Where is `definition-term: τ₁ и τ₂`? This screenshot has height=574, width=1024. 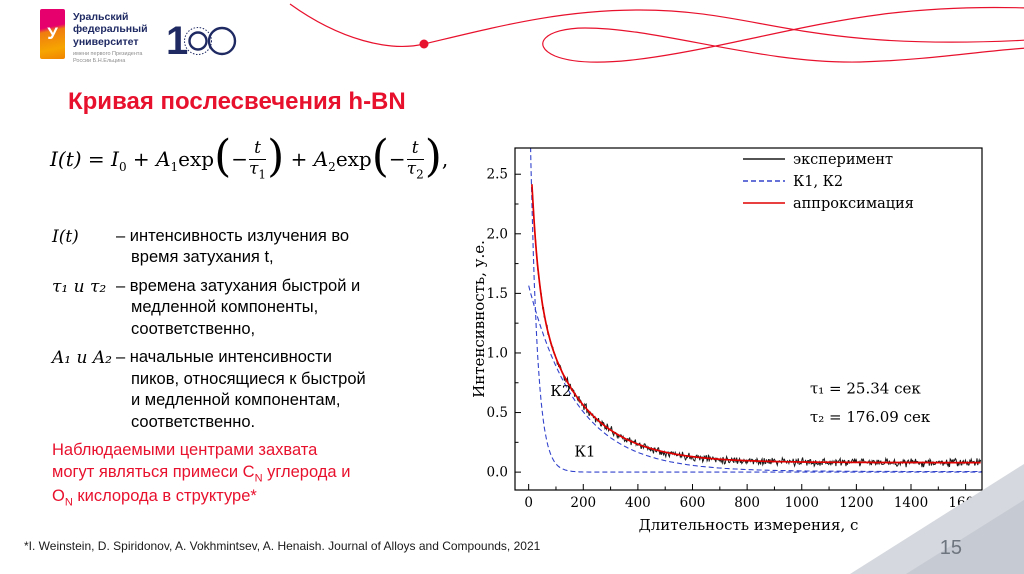 definition-term: τ₁ и τ₂ is located at coordinates (79, 286).